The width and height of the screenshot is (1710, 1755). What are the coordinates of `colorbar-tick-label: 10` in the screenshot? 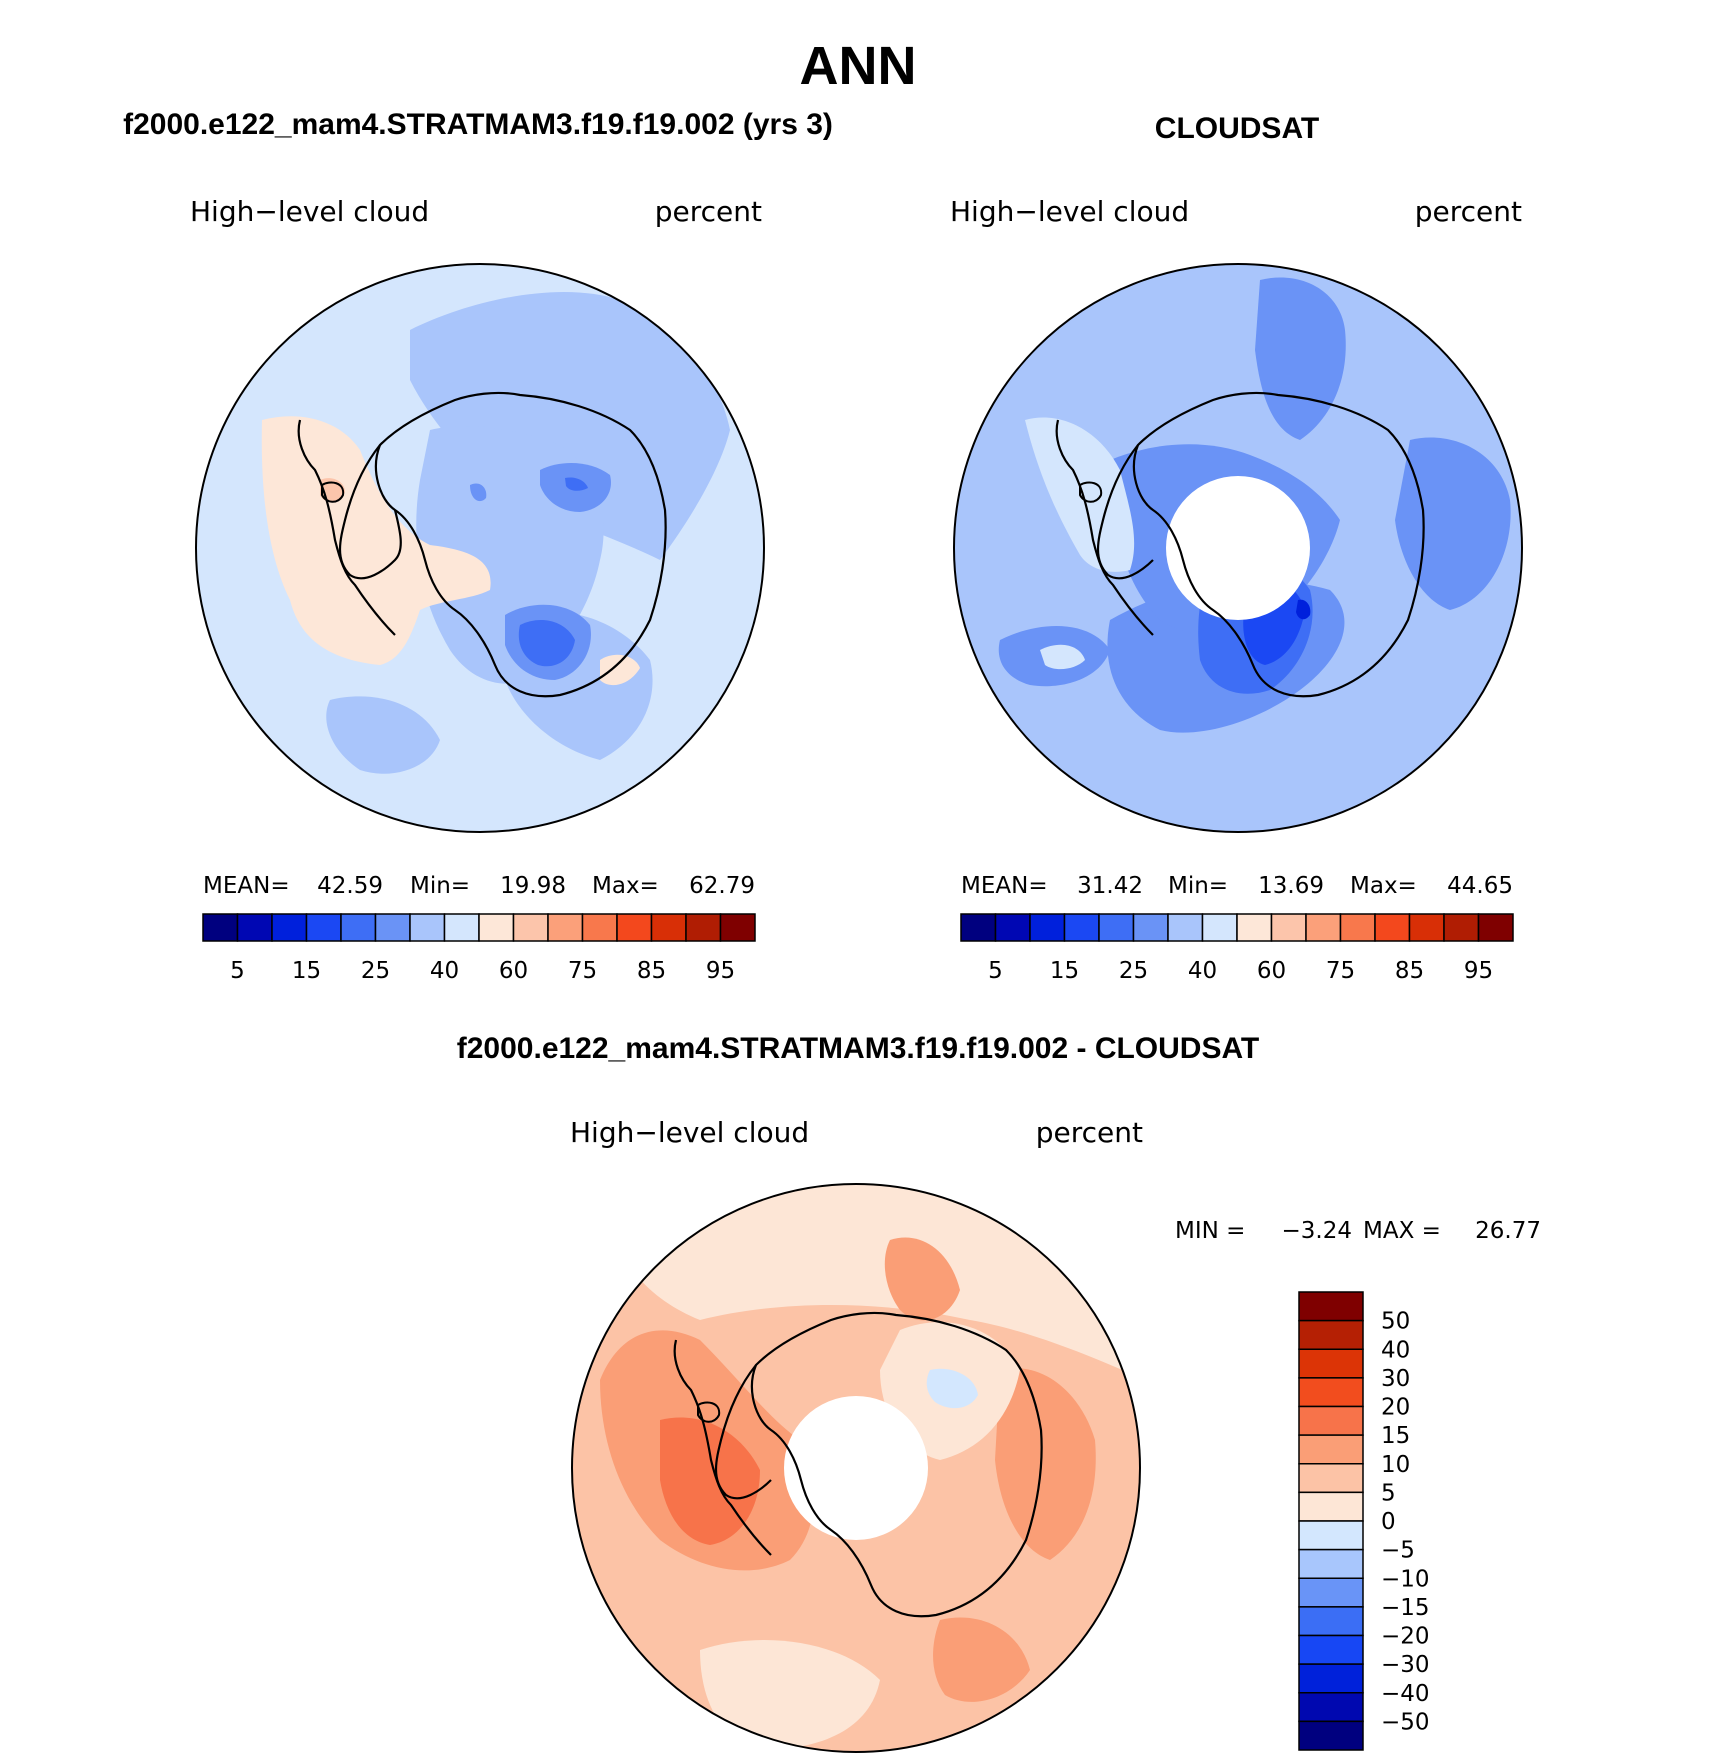 It's located at (1395, 1465).